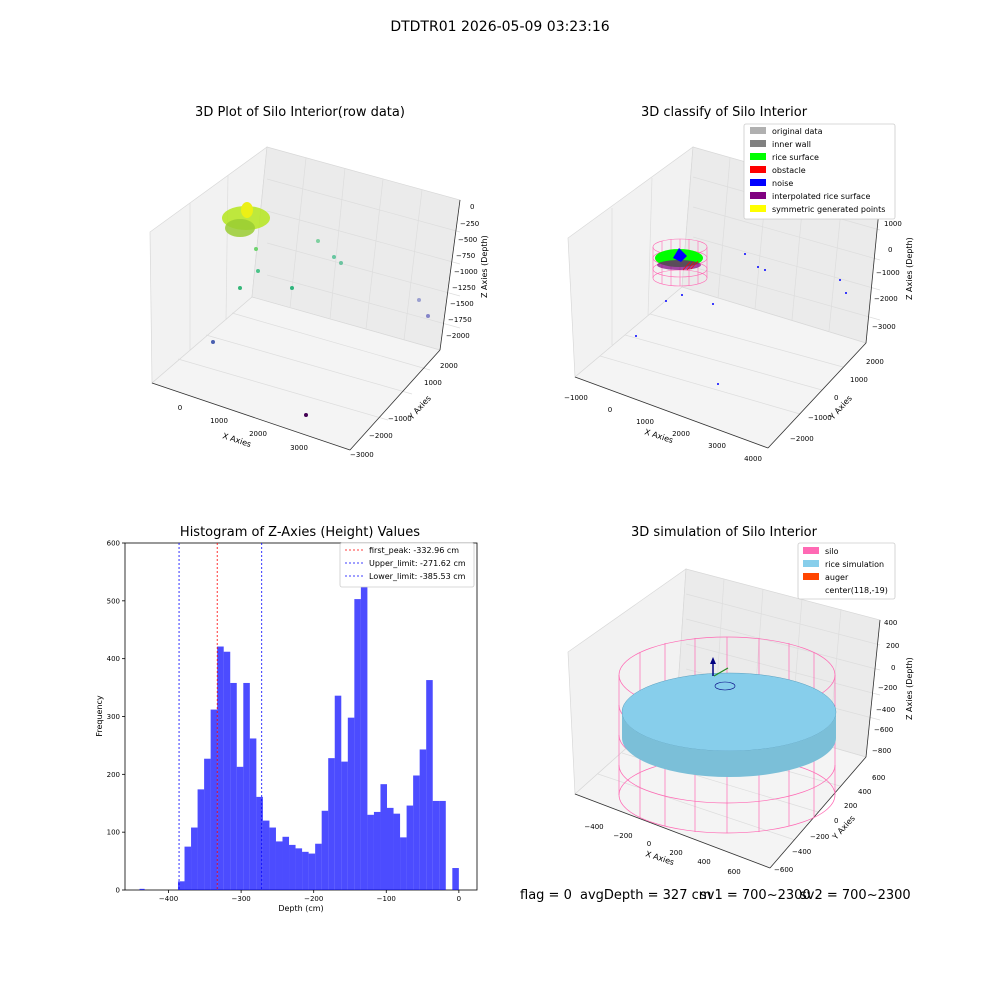  Describe the element at coordinates (885, 710) in the screenshot. I see `sim-z-tick: −400` at that location.